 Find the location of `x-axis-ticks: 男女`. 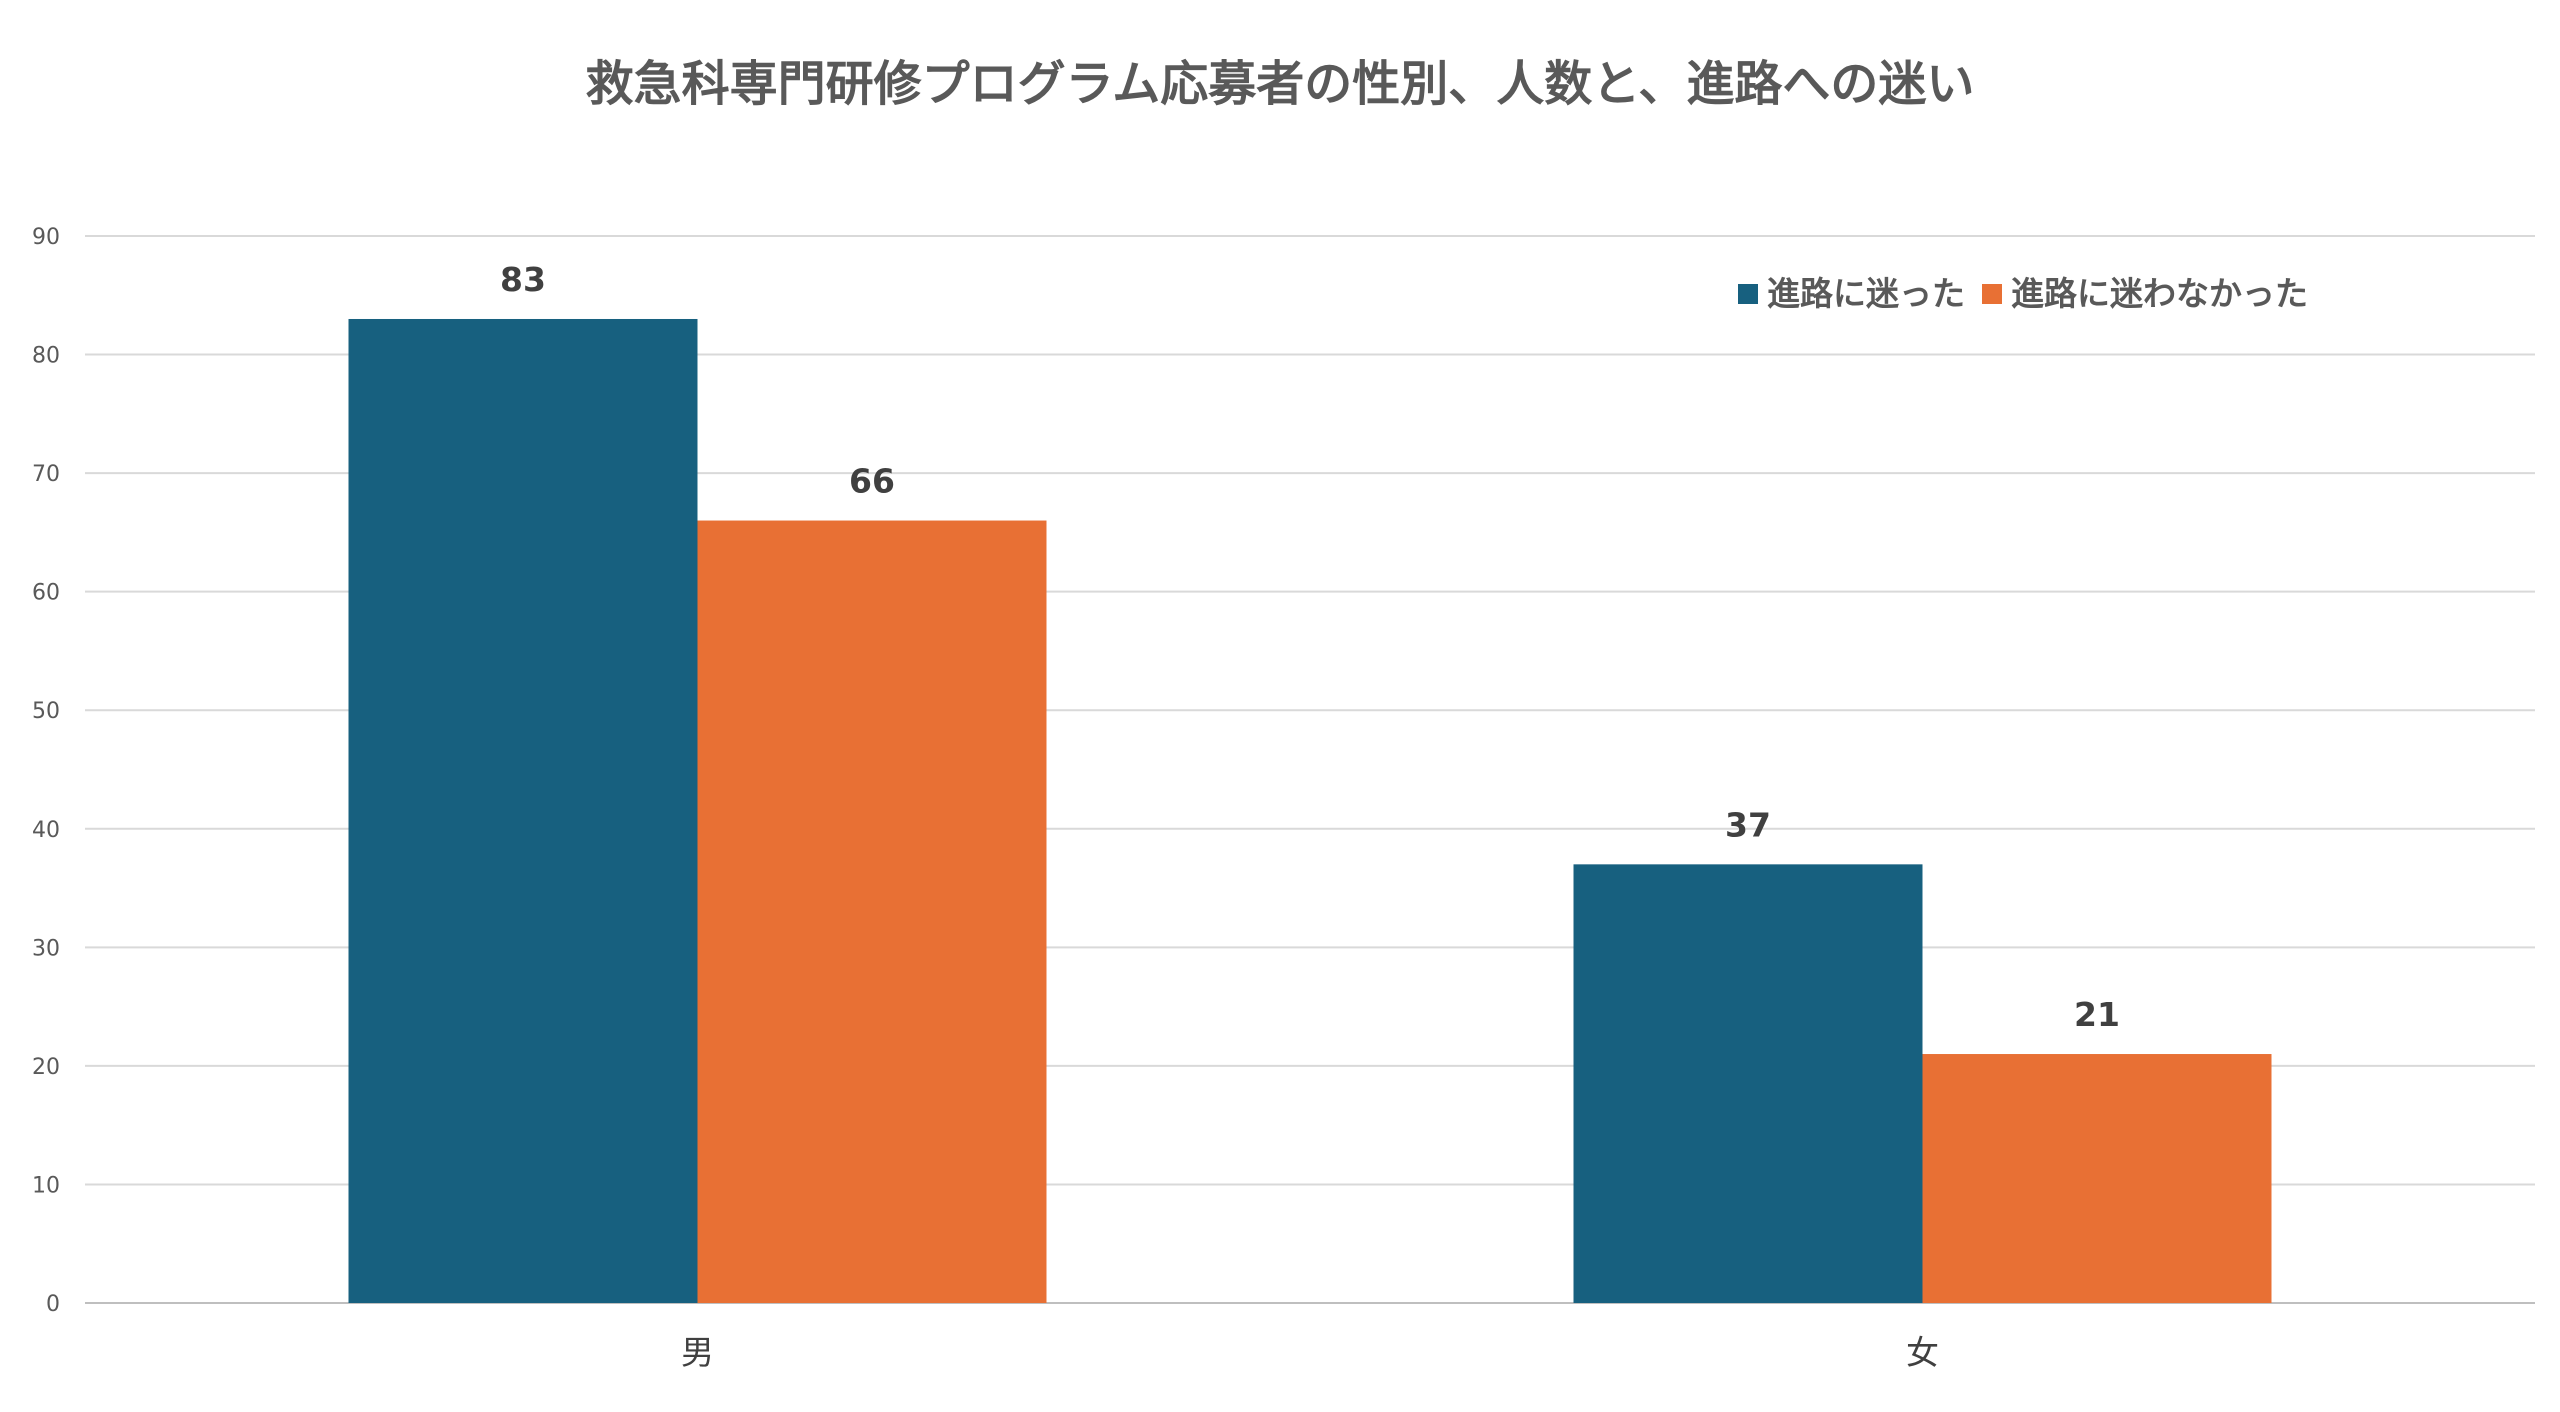

x-axis-ticks: 男女 is located at coordinates (1310, 1352).